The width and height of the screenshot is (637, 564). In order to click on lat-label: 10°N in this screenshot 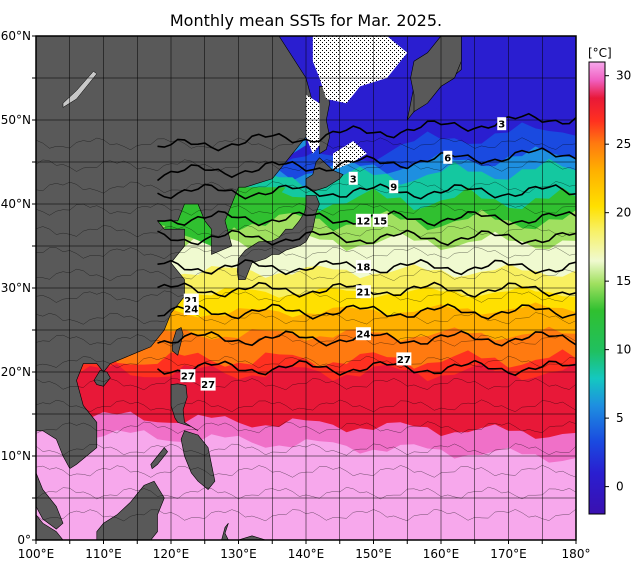, I will do `click(16, 456)`.